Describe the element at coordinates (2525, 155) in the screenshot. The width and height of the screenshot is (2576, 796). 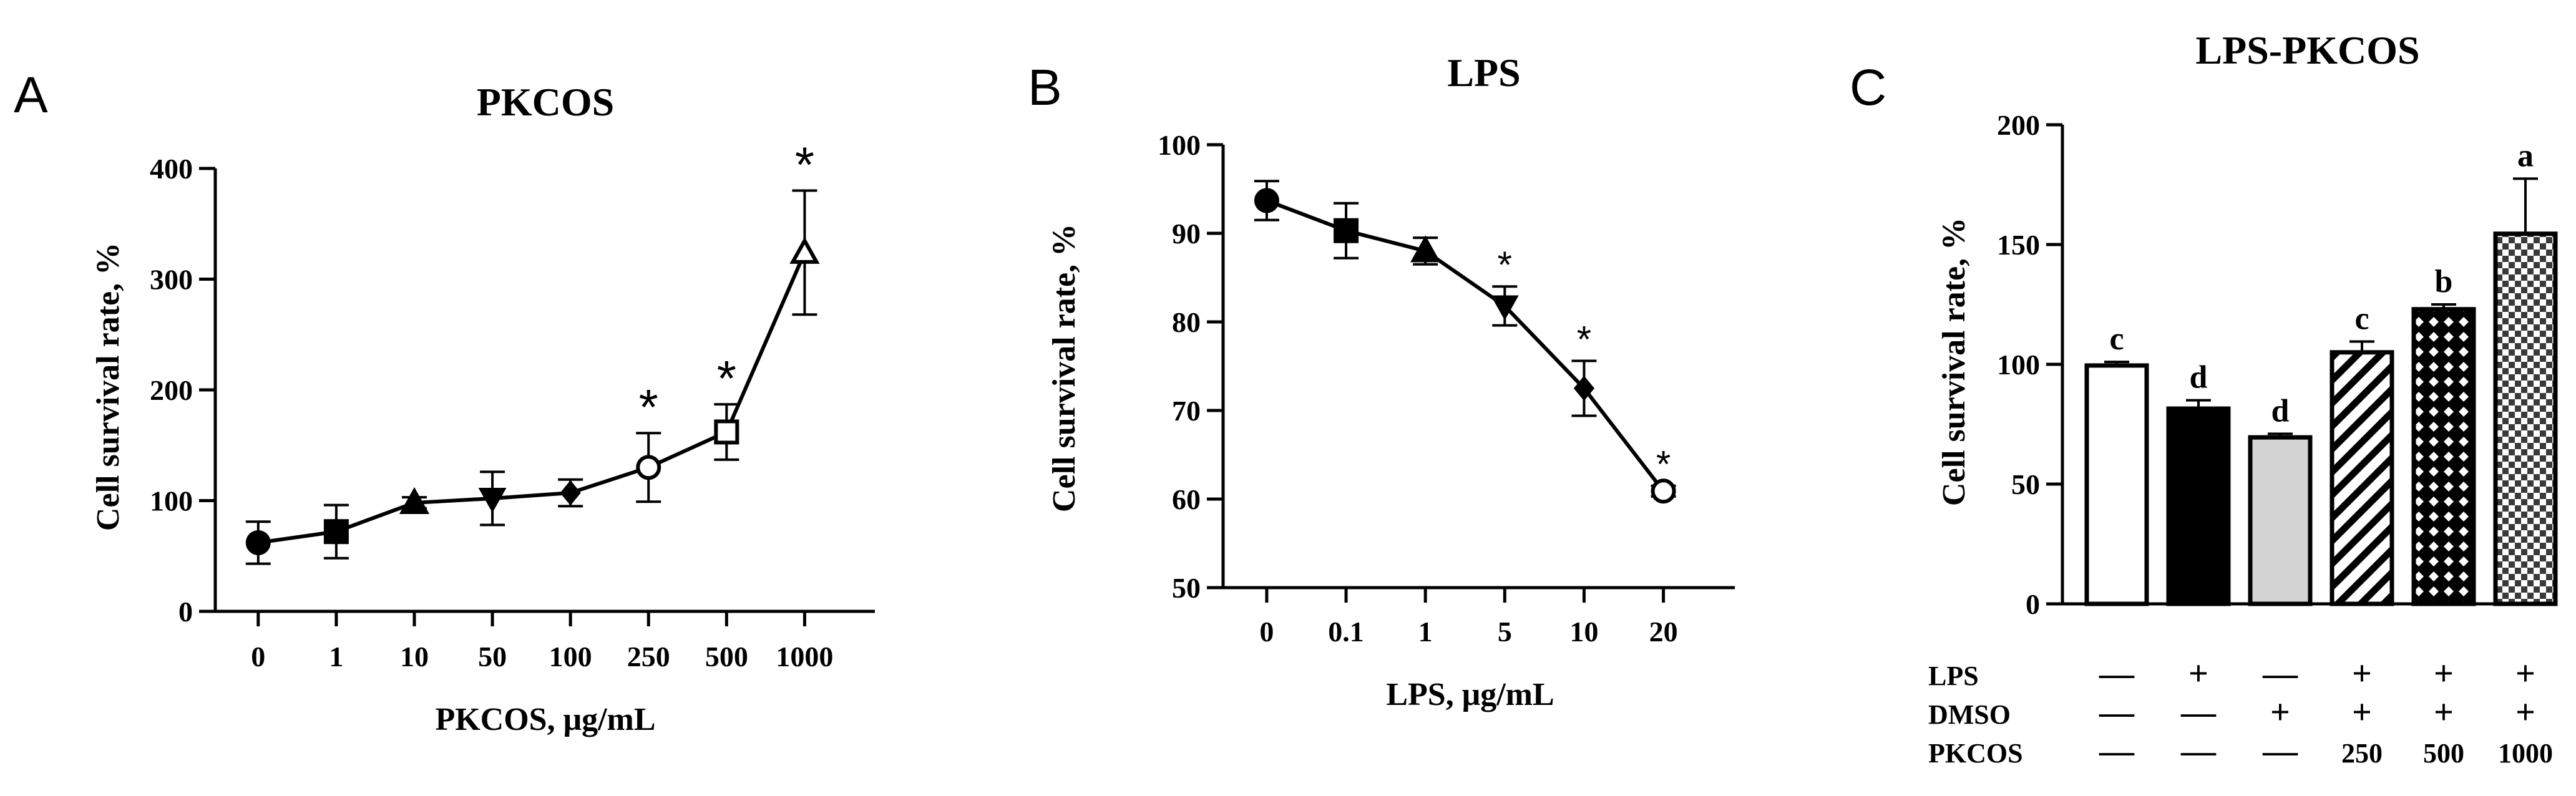
I see `panel-c-significance-letter: a` at that location.